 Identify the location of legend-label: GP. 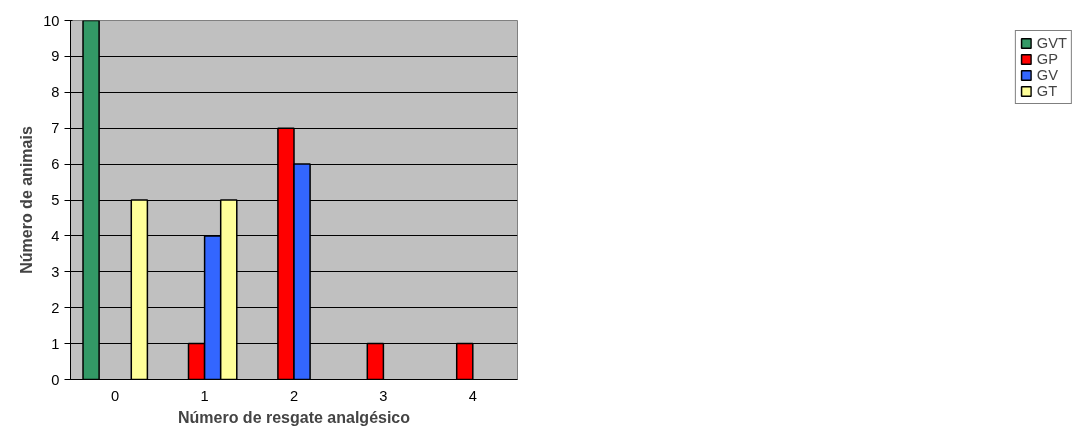
(1047, 59).